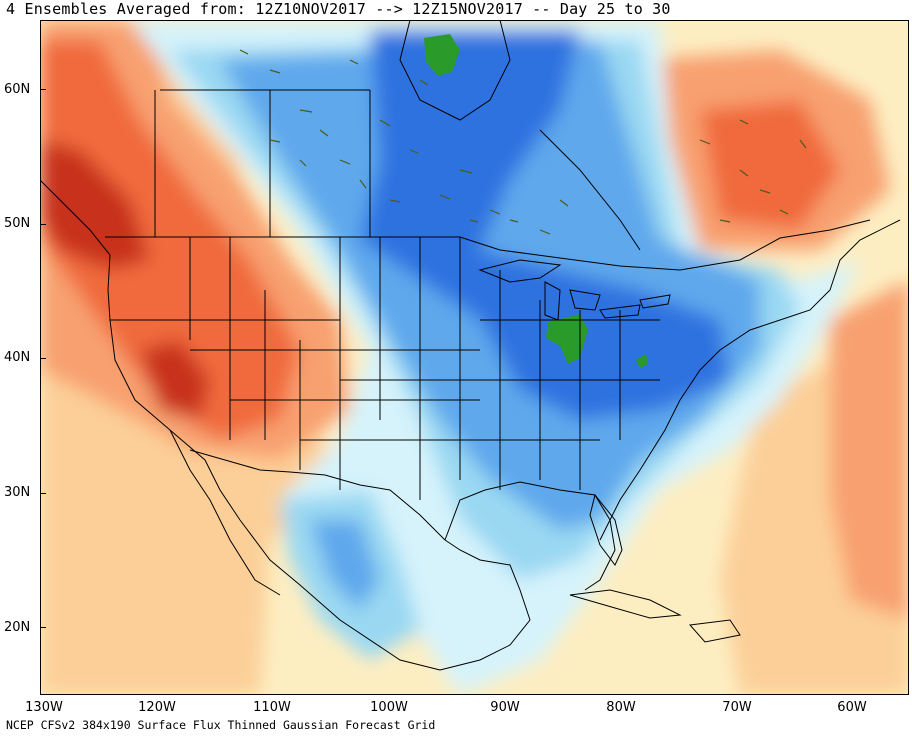  What do you see at coordinates (17, 89) in the screenshot?
I see `lat-label-60n: 60N` at bounding box center [17, 89].